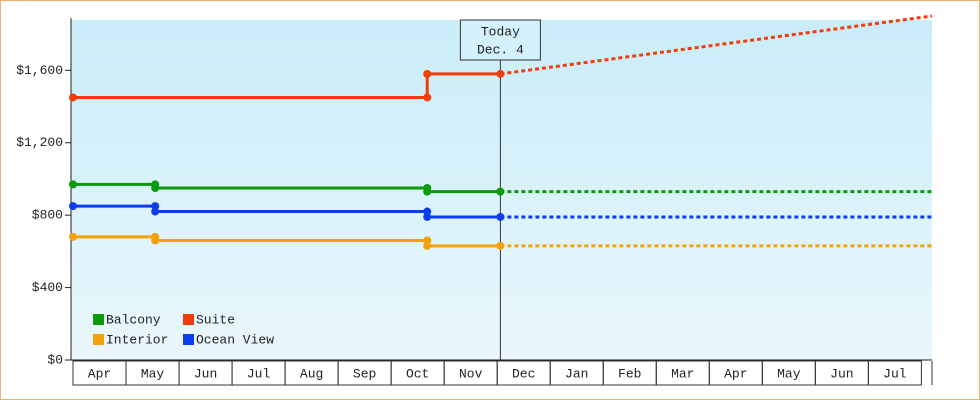  I want to click on x-tick-label: Oct, so click(417, 373).